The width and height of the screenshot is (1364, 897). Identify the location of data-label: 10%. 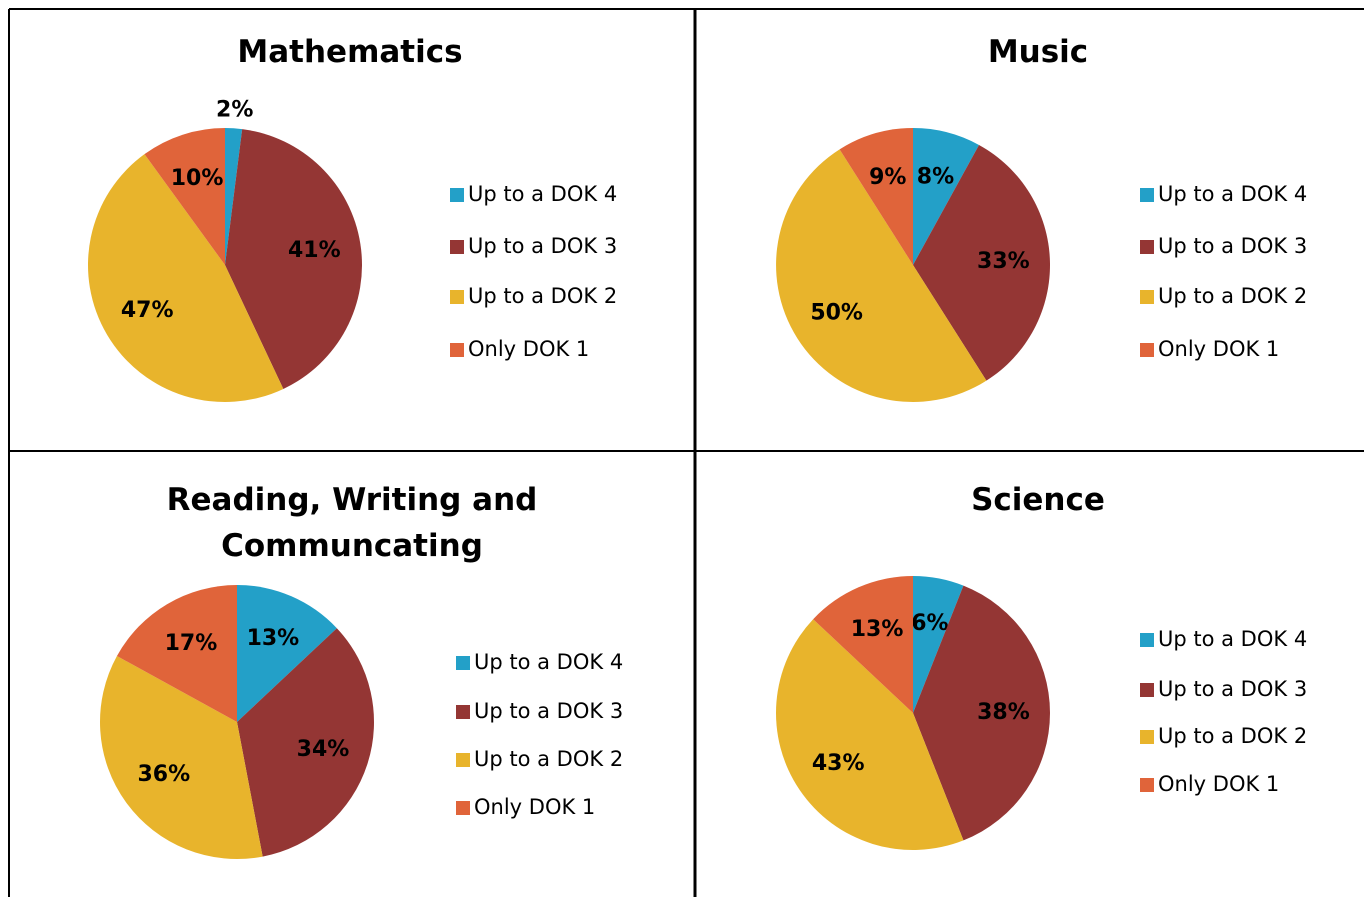
(197, 178).